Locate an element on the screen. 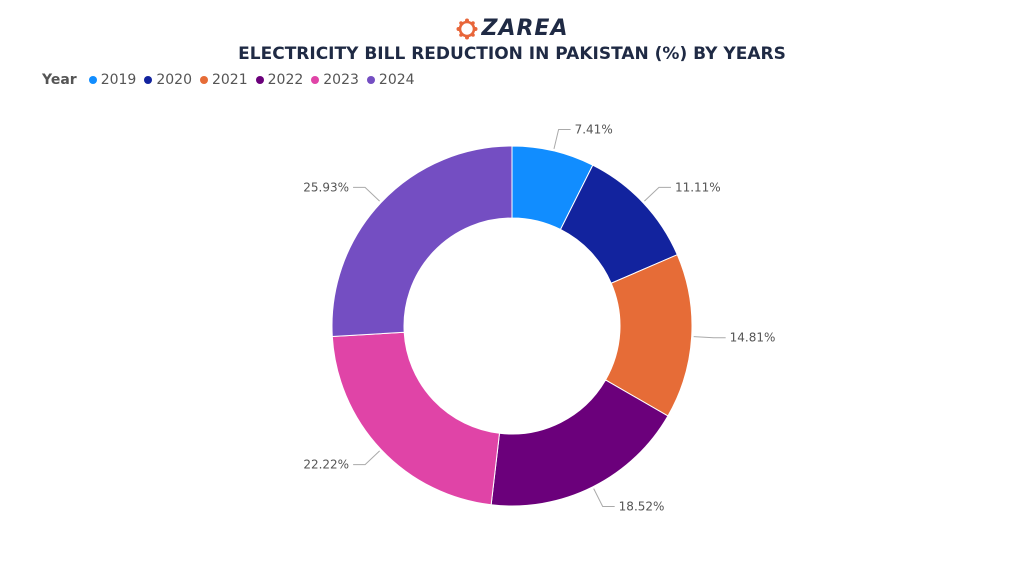 The height and width of the screenshot is (576, 1024). legend-item-2021: 2021 is located at coordinates (223, 80).